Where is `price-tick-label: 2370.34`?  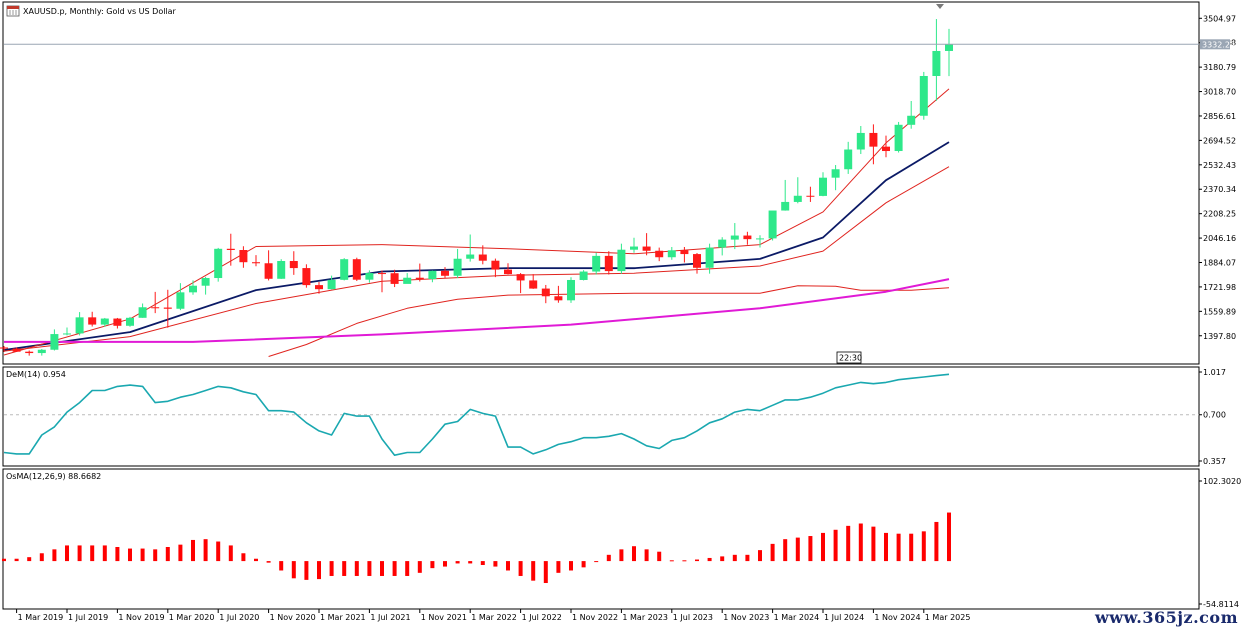
price-tick-label: 2370.34 is located at coordinates (1219, 189).